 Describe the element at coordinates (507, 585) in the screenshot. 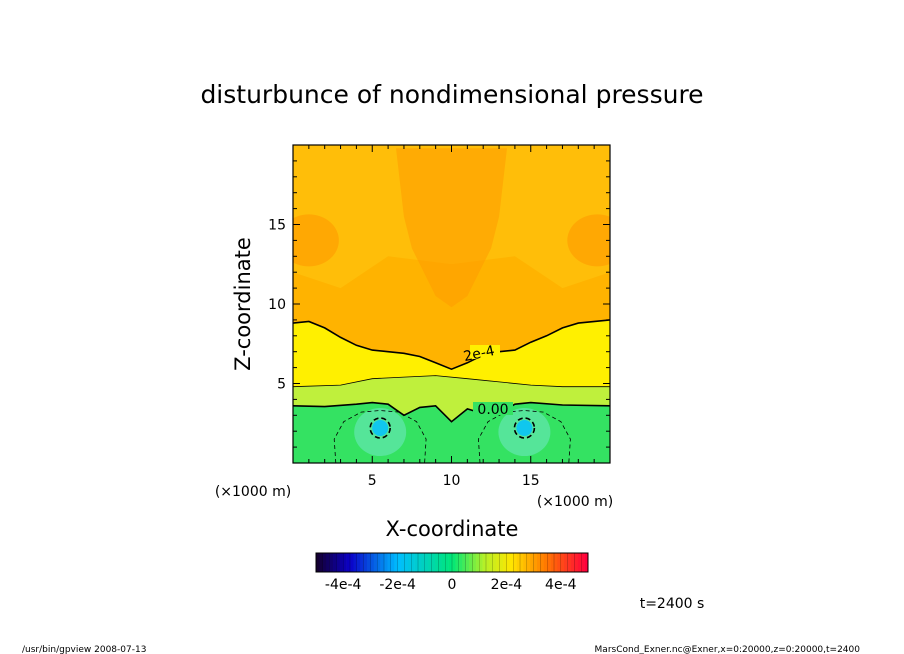

I see `colorbar-tick-label: 2e-4` at that location.